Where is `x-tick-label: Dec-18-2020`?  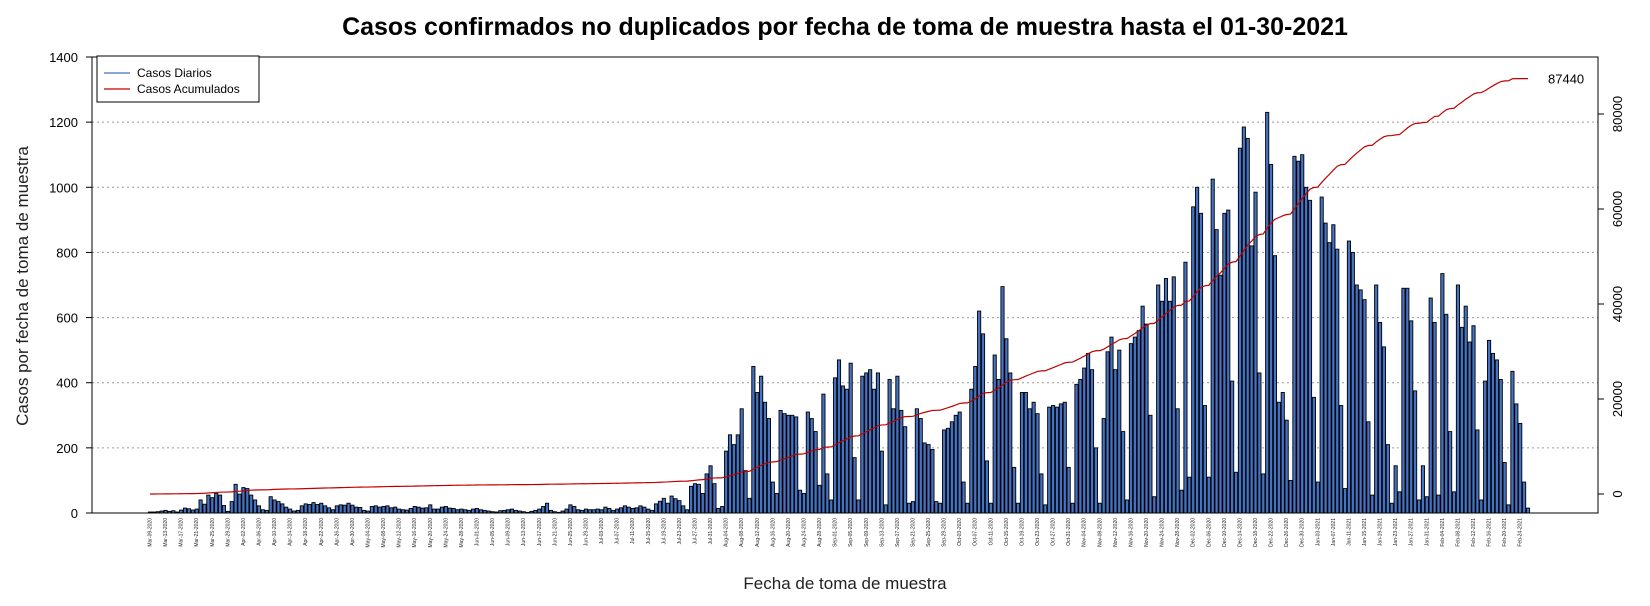
x-tick-label: Dec-18-2020 is located at coordinates (1256, 532).